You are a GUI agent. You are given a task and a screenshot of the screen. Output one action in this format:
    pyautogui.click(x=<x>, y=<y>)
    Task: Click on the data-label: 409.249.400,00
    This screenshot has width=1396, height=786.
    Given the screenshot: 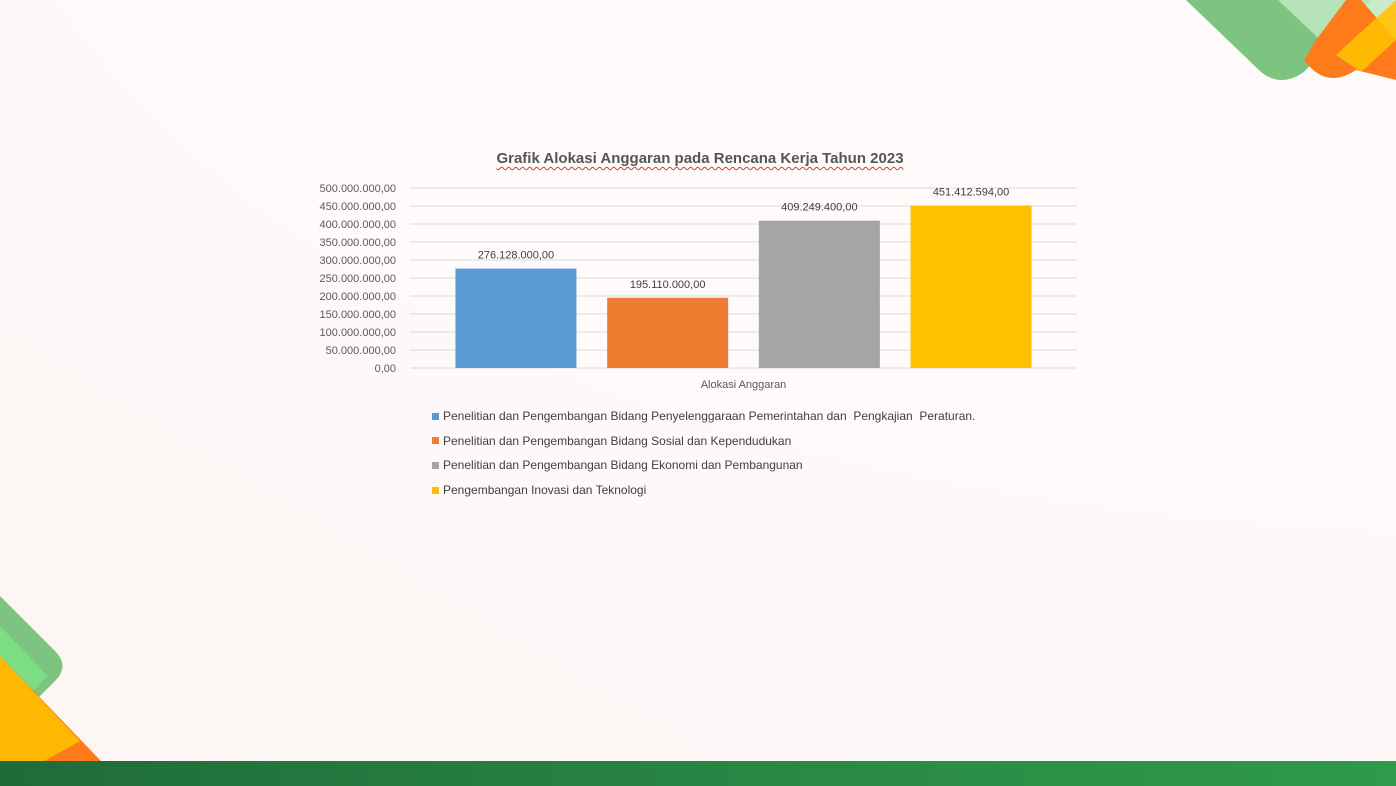 What is the action you would take?
    pyautogui.click(x=819, y=208)
    